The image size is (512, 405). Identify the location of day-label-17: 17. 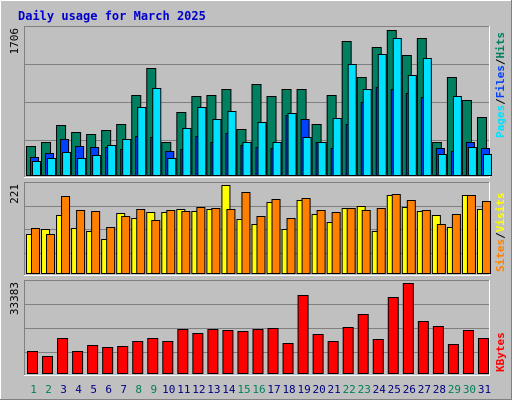
(273, 389).